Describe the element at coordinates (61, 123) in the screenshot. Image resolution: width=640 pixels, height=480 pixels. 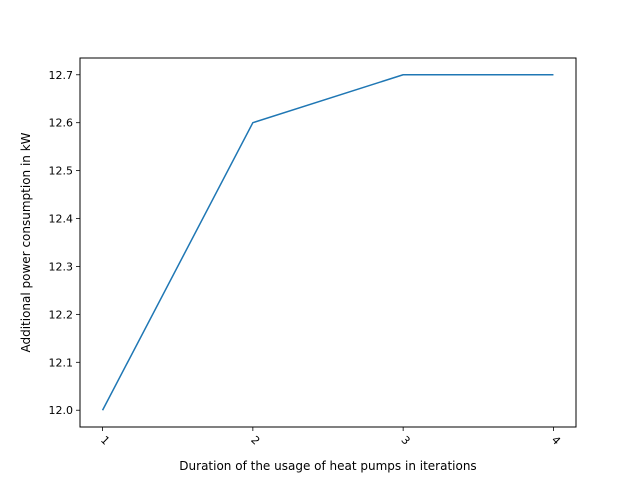
I see `y-tick-label: 12.6` at that location.